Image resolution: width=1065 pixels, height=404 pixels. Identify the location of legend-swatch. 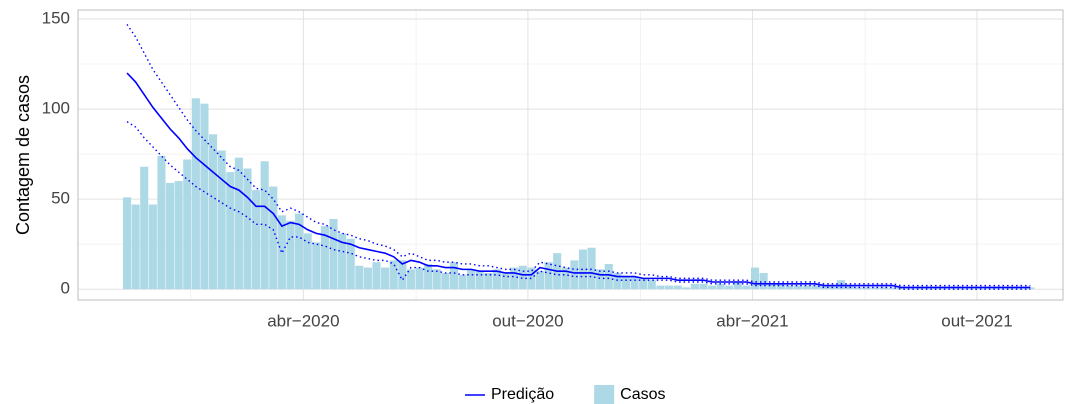
(604, 394).